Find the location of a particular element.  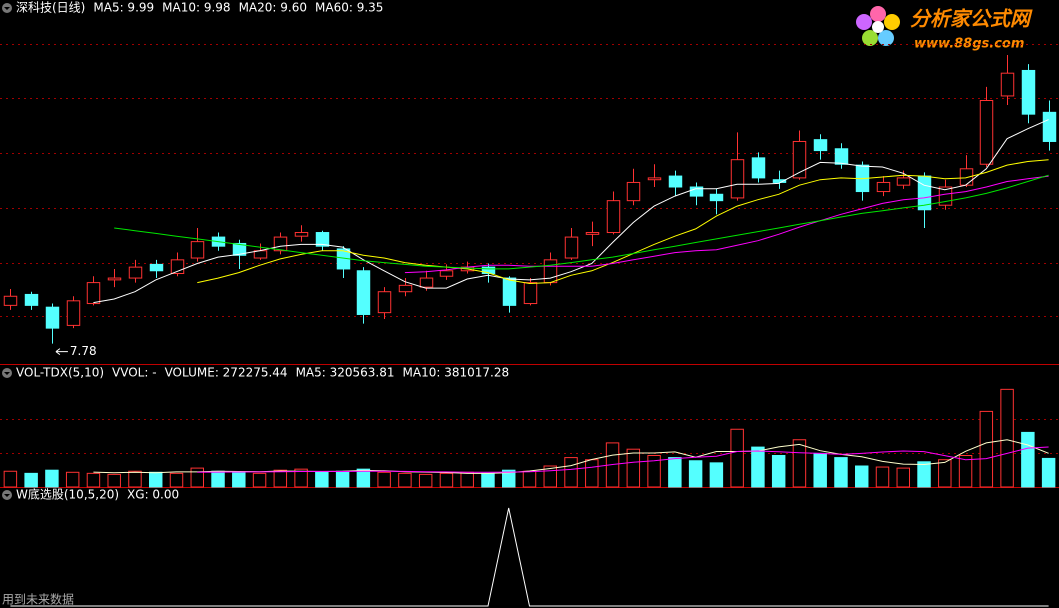

logo-title: 分析家公式网 is located at coordinates (971, 19).